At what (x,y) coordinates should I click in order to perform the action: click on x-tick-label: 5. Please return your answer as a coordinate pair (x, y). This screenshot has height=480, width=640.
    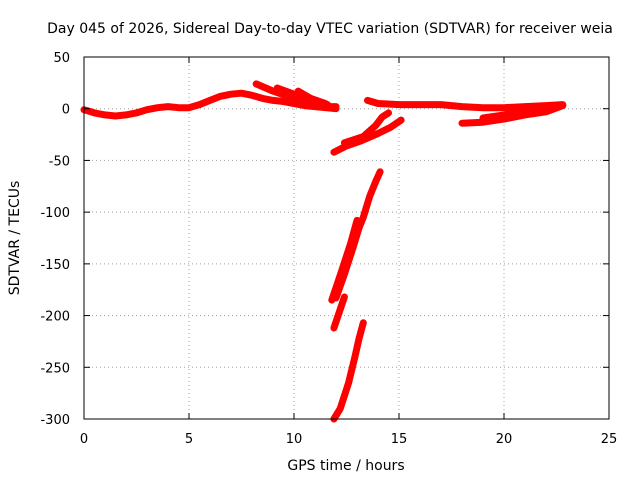
    Looking at the image, I should click on (189, 439).